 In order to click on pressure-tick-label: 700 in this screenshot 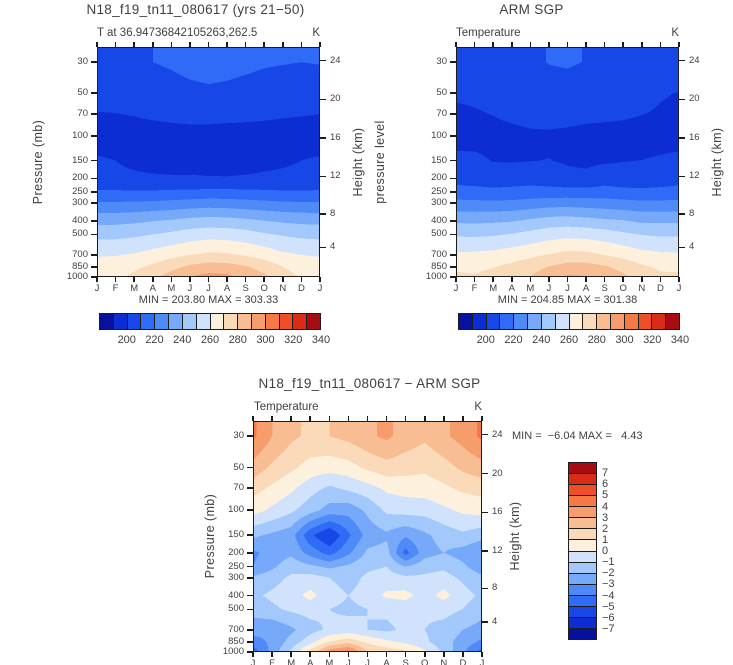, I will do `click(236, 630)`.